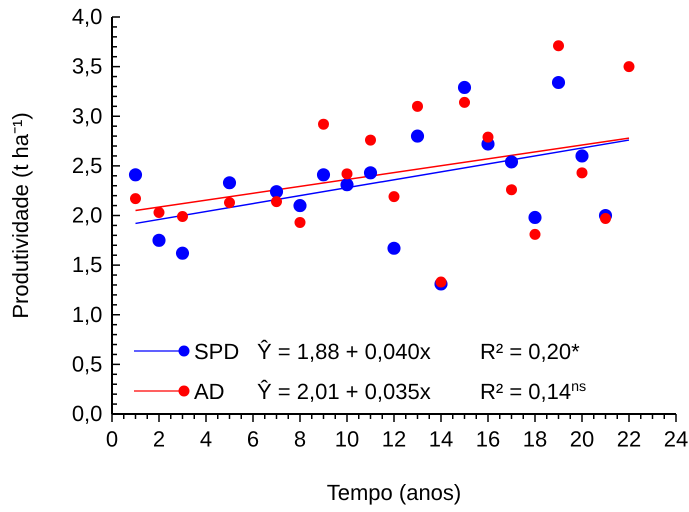  What do you see at coordinates (533, 391) in the screenshot?
I see `annotation: R² = 0,14$^{ns}$` at bounding box center [533, 391].